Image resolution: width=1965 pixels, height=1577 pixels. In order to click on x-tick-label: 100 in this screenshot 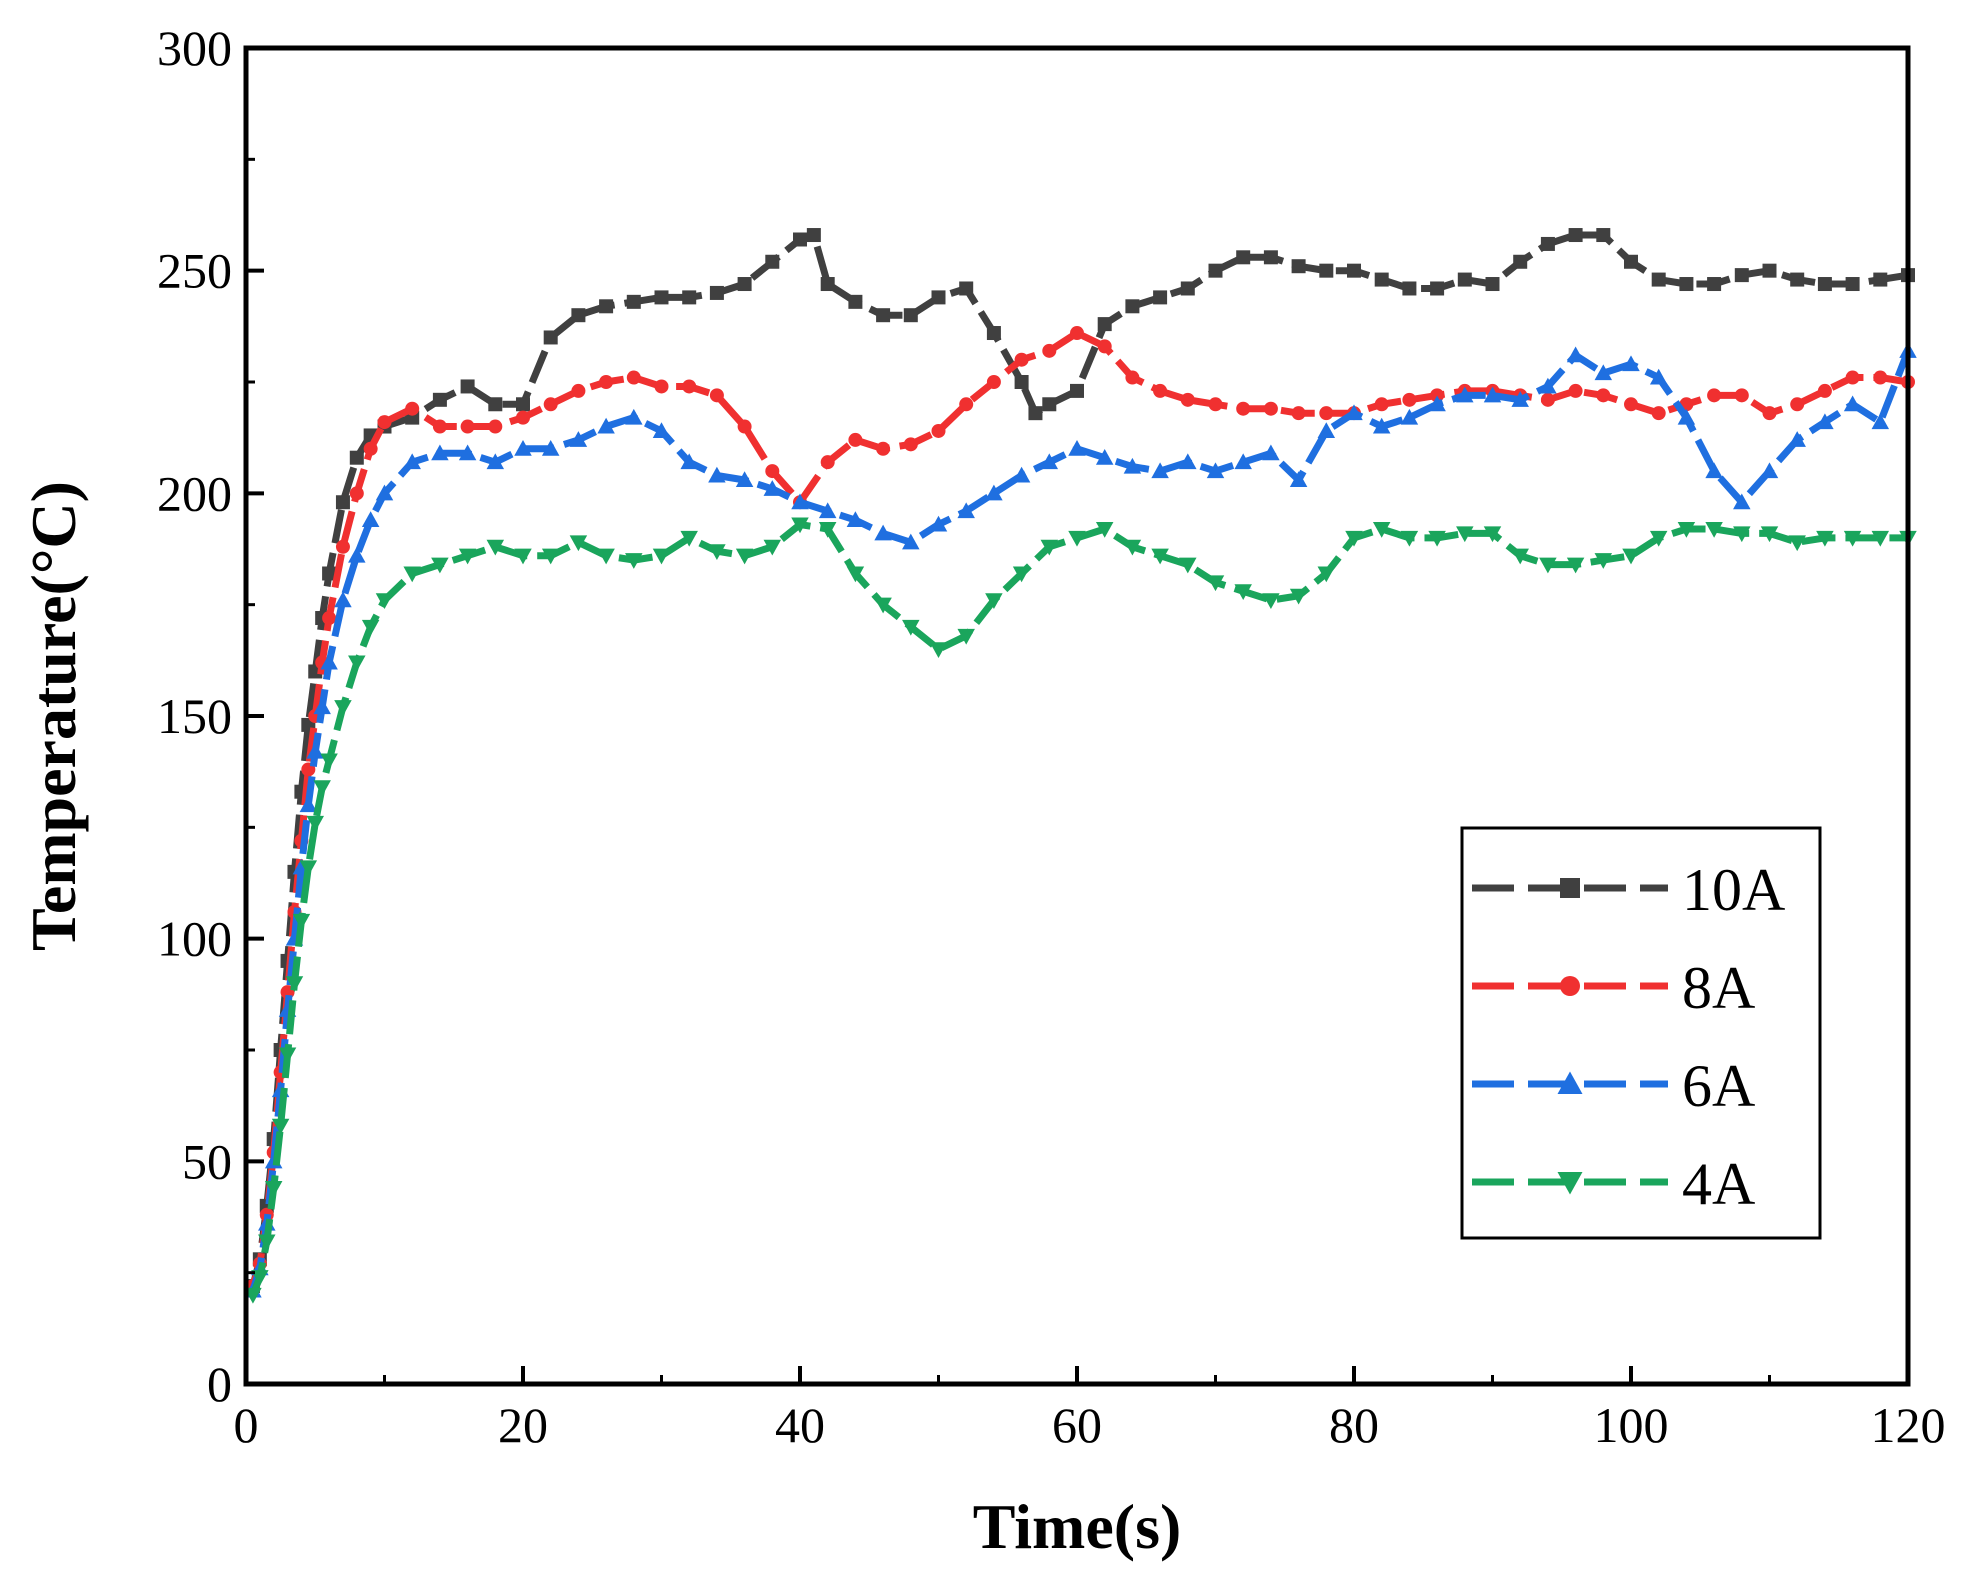, I will do `click(1631, 1425)`.